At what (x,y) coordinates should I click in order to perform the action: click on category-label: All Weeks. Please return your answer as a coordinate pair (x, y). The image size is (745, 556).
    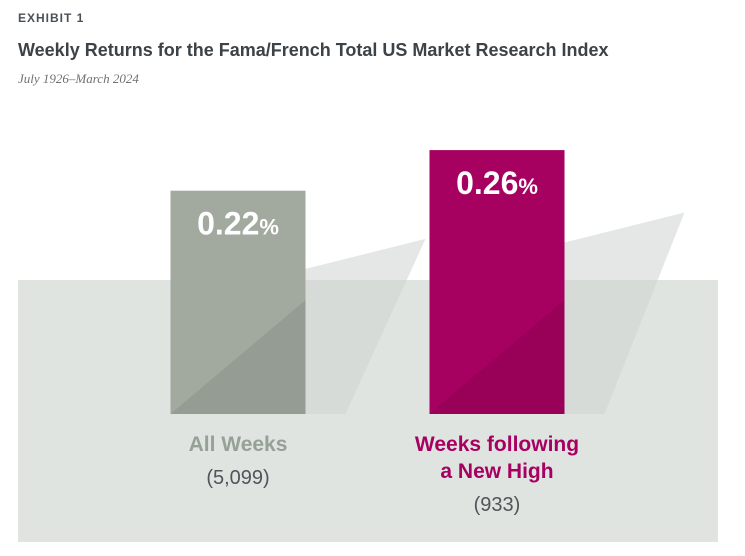
    Looking at the image, I should click on (238, 444).